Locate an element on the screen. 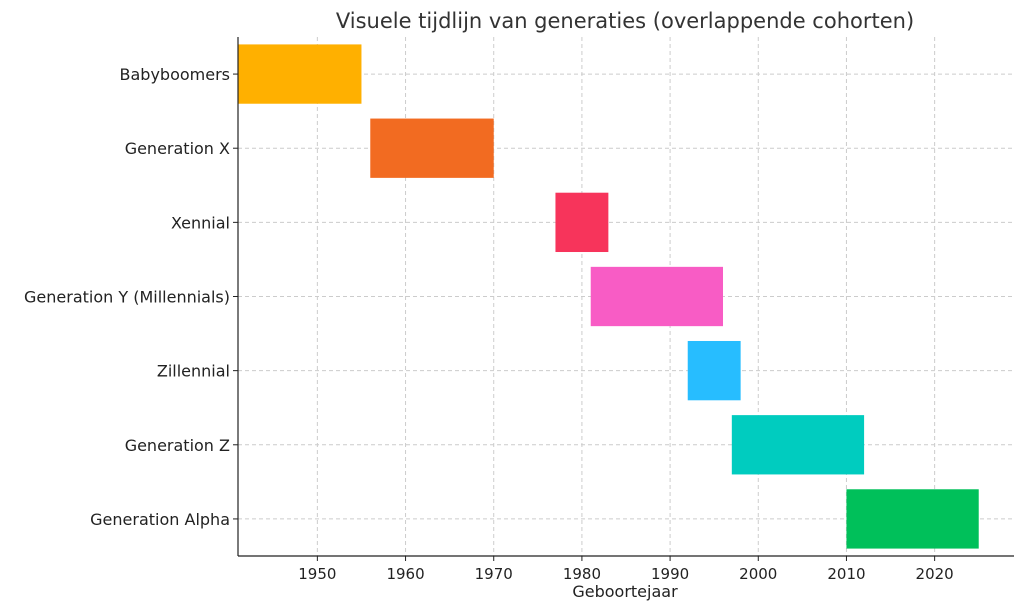  bar-generation-x is located at coordinates (432, 148).